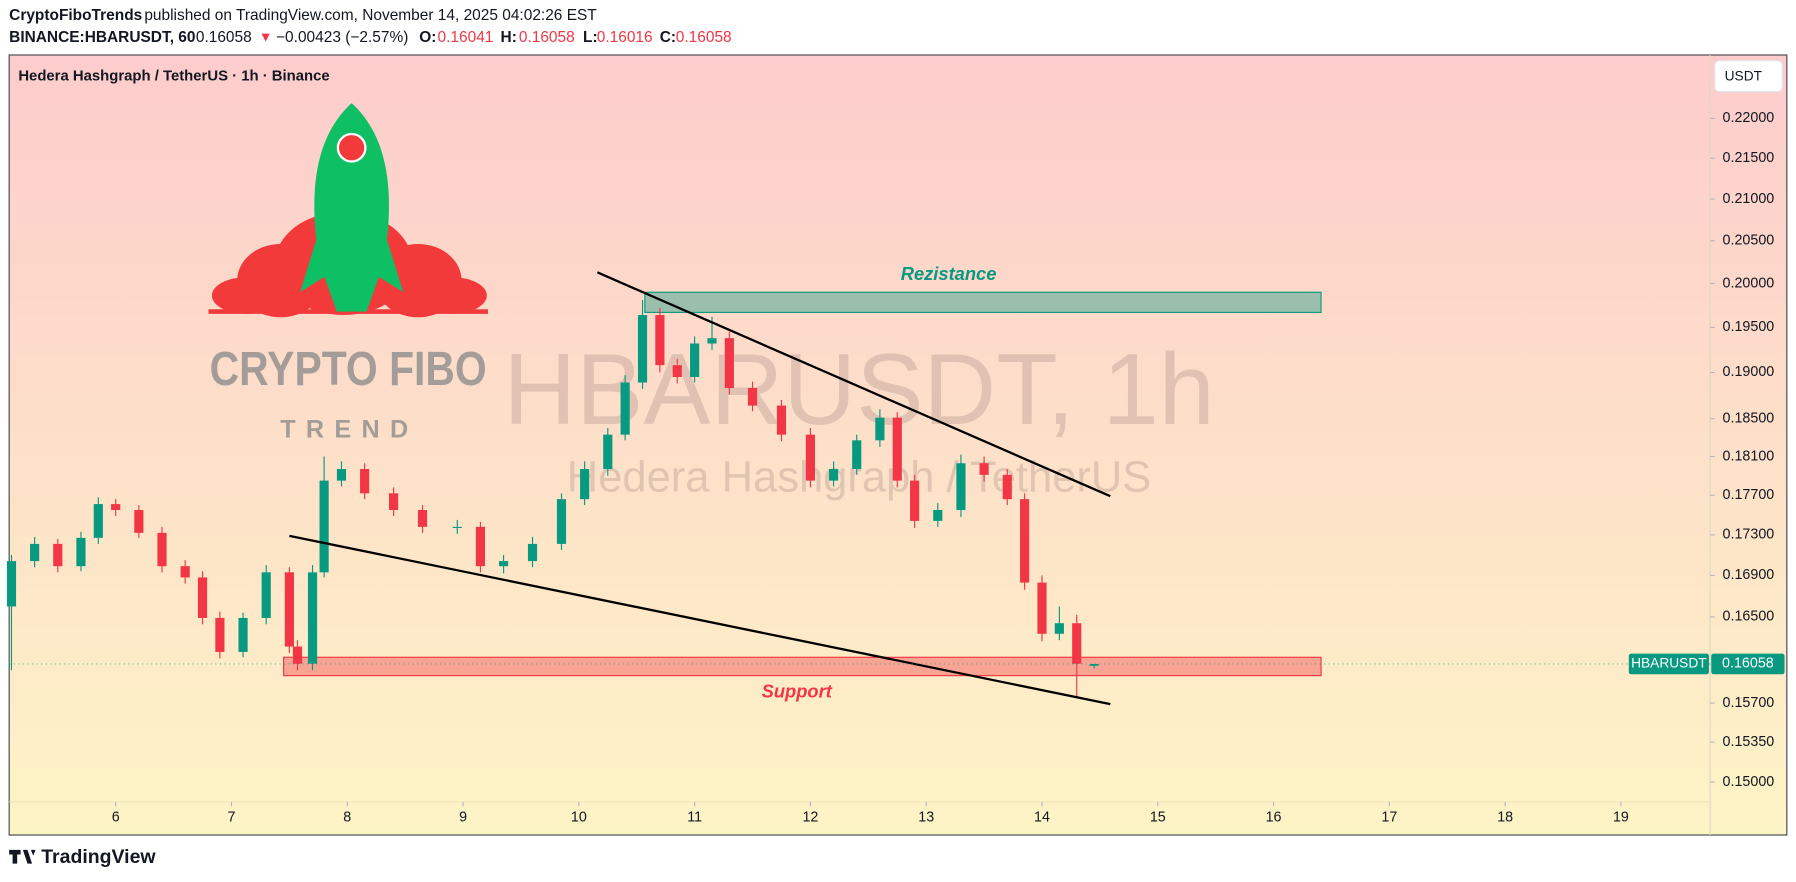 The width and height of the screenshot is (1796, 882). What do you see at coordinates (1274, 818) in the screenshot?
I see `x-tick-label: 16` at bounding box center [1274, 818].